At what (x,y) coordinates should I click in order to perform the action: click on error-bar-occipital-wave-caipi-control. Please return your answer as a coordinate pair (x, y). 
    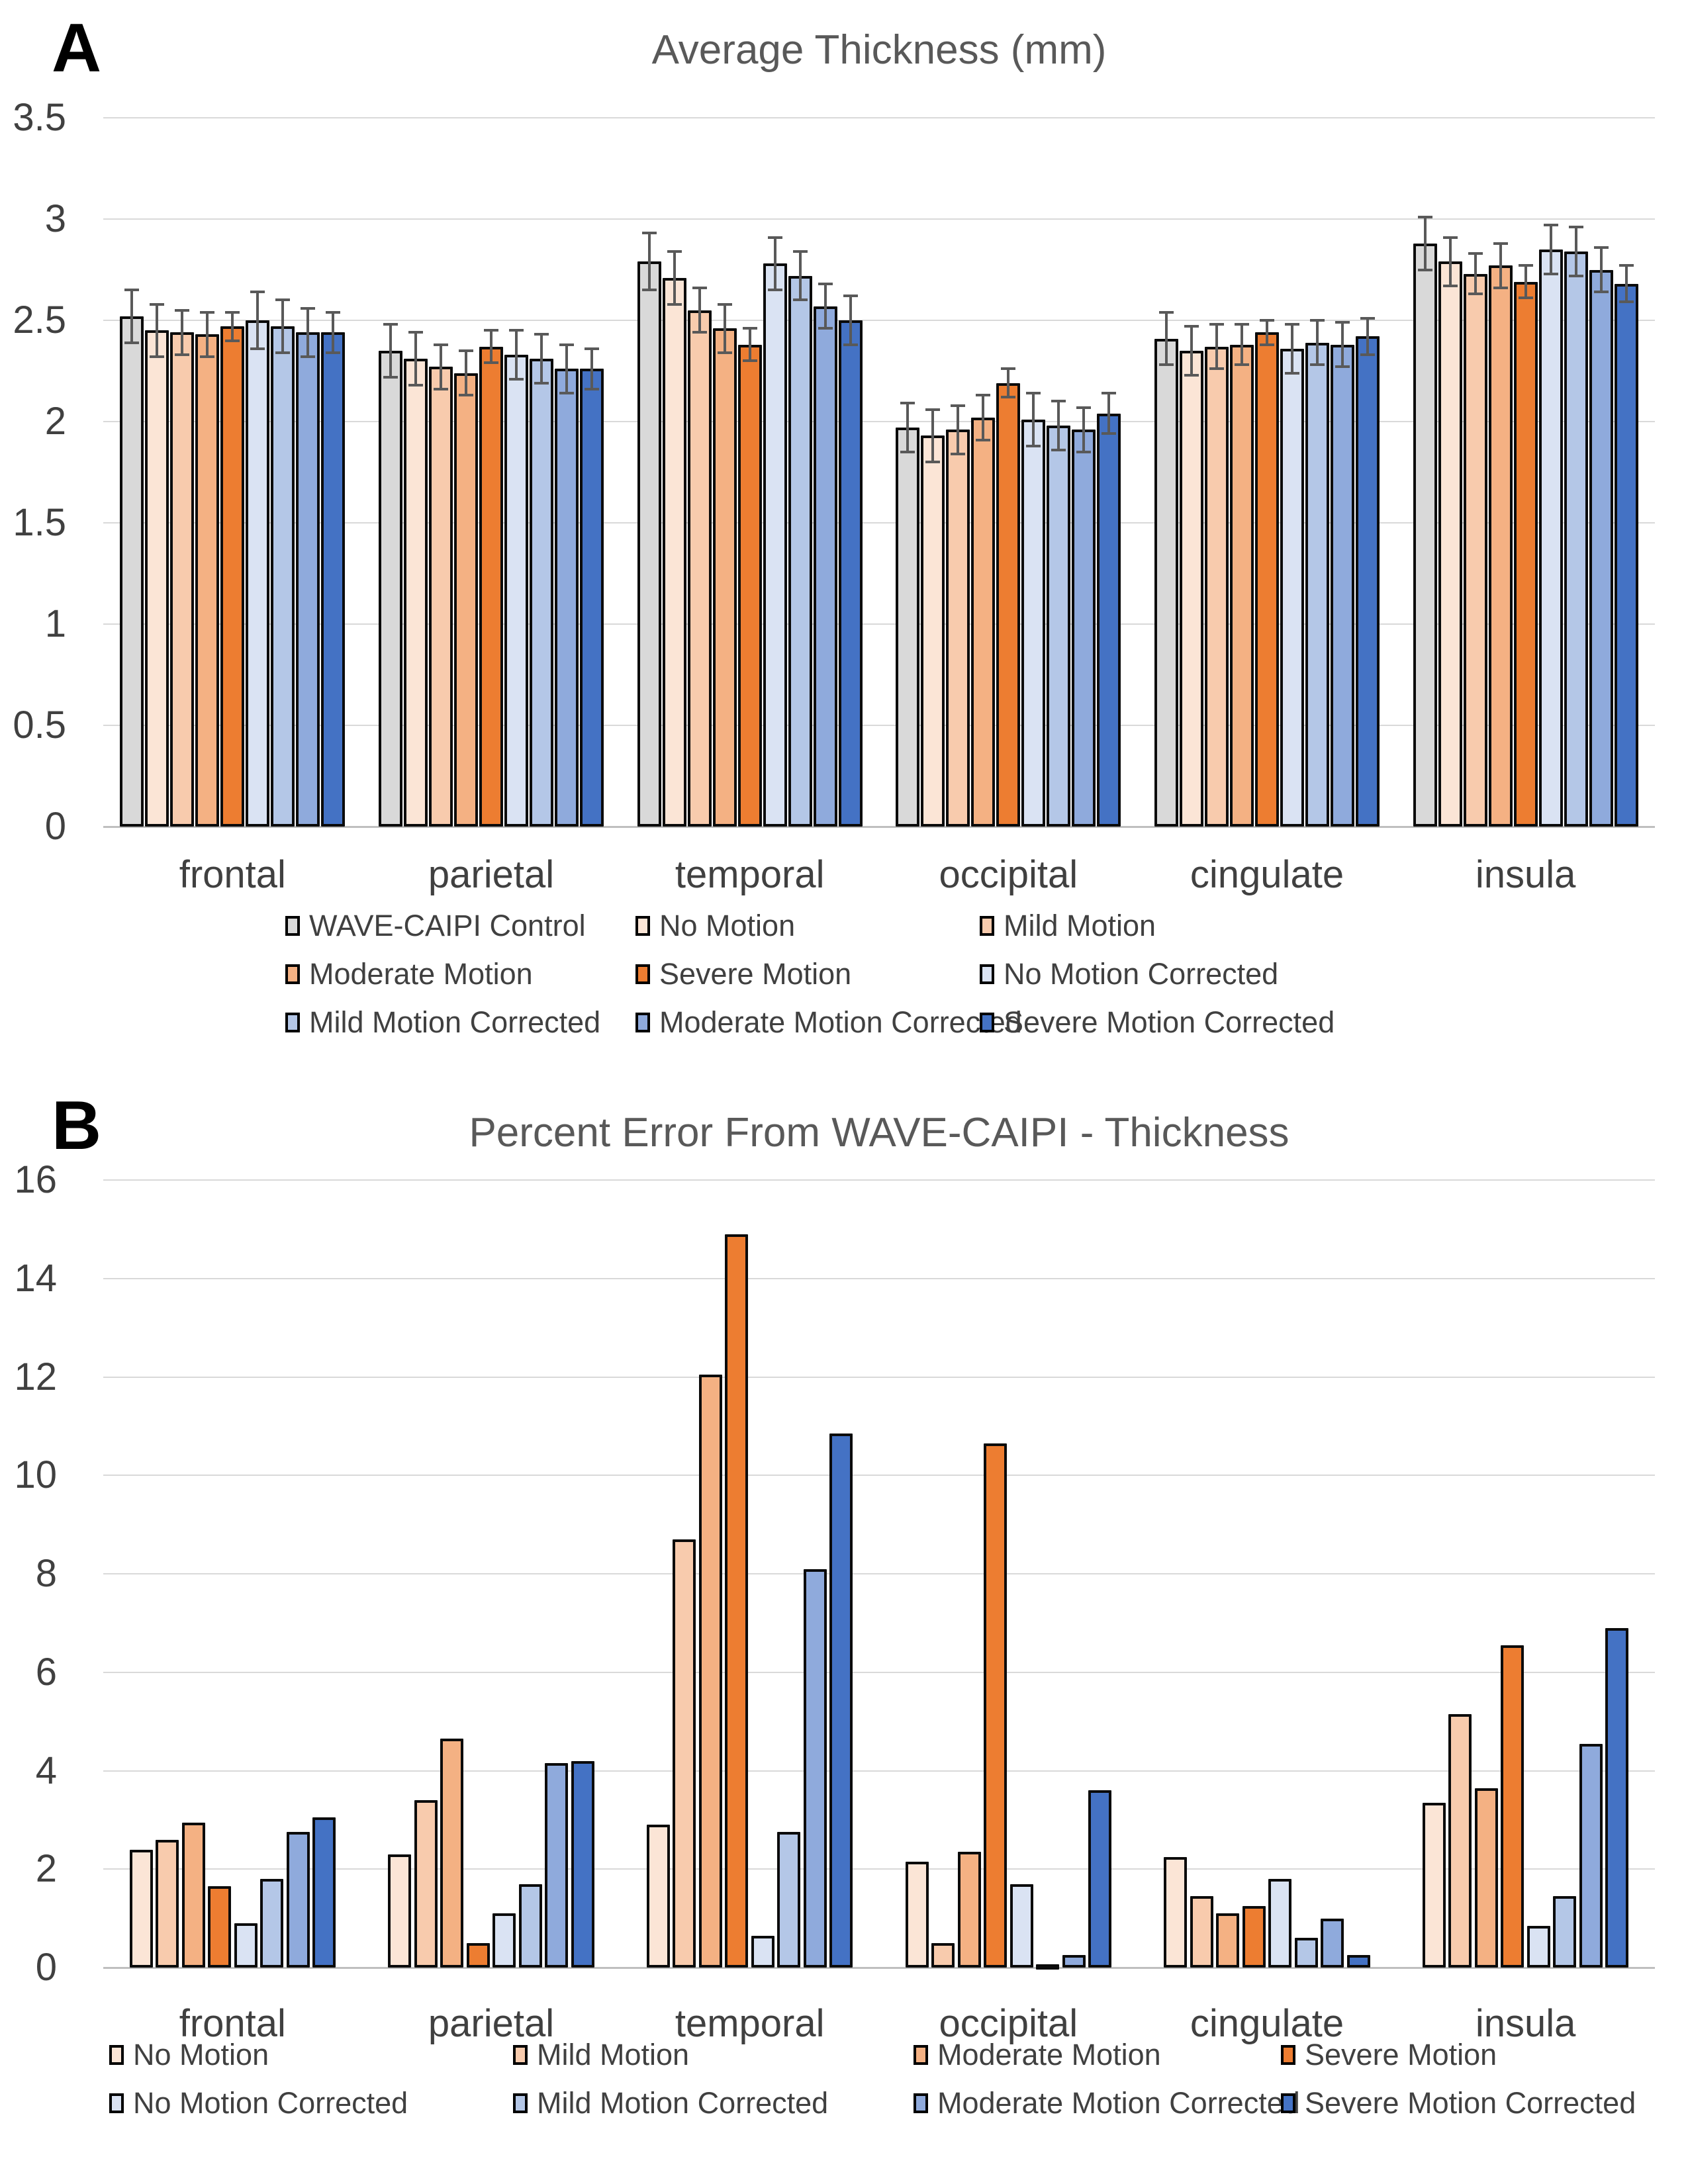
    Looking at the image, I should click on (908, 427).